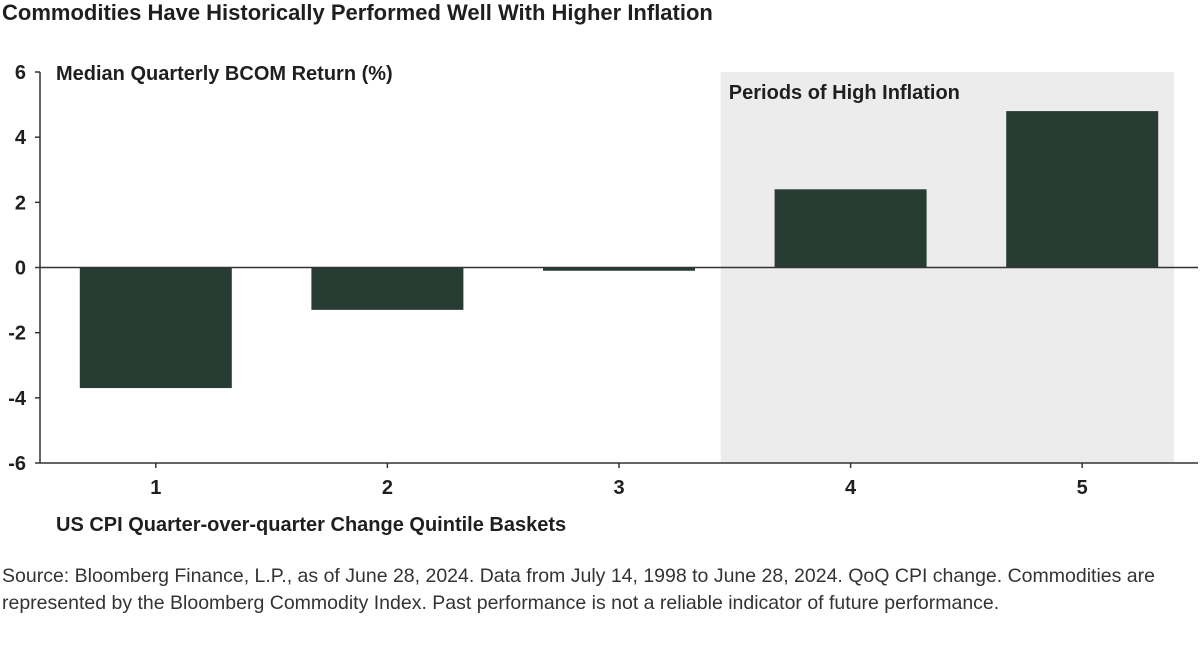 The height and width of the screenshot is (653, 1200). What do you see at coordinates (20, 203) in the screenshot?
I see `y-tick-label: 2` at bounding box center [20, 203].